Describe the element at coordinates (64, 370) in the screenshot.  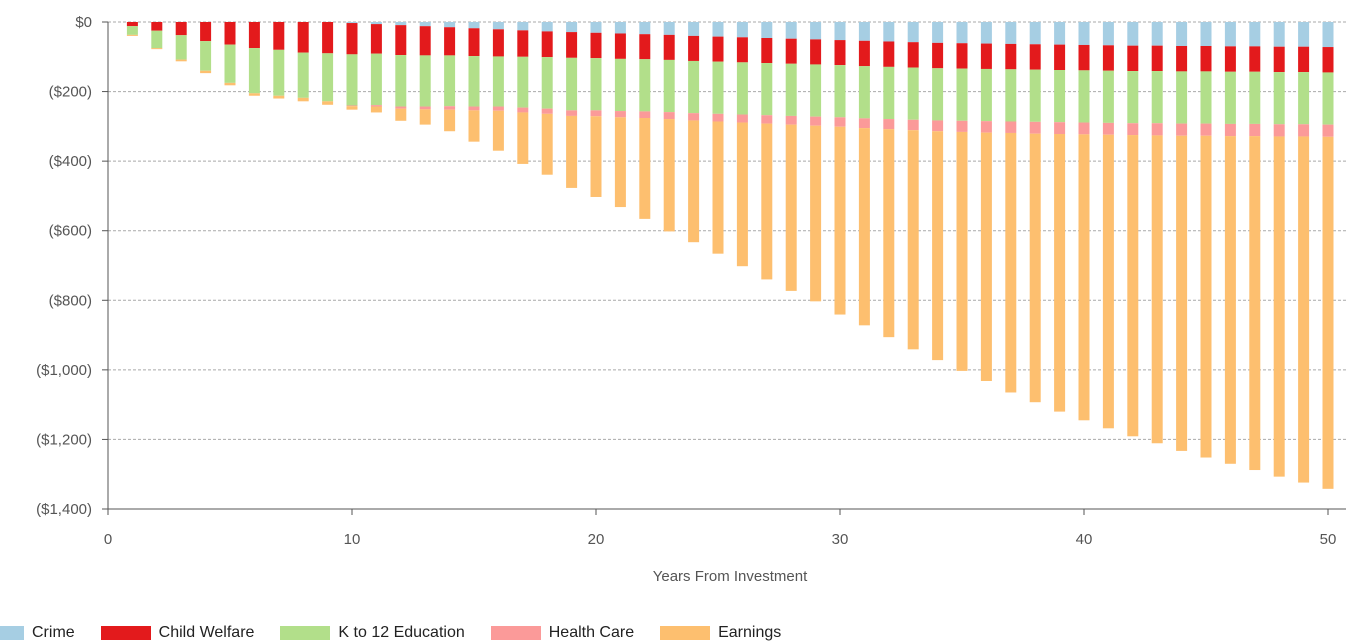
I see `y-tick-label: ($1,000)` at that location.